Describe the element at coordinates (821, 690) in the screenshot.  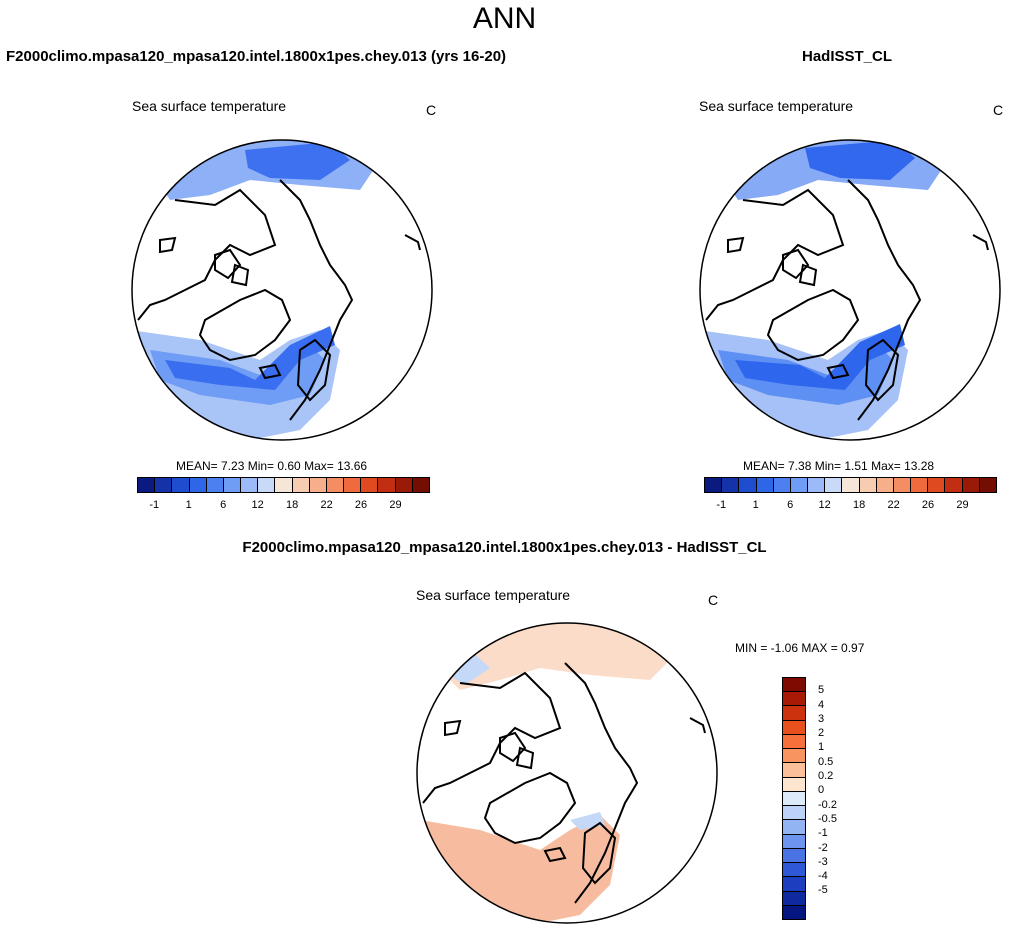
I see `colorbar-tick-label: 5` at that location.